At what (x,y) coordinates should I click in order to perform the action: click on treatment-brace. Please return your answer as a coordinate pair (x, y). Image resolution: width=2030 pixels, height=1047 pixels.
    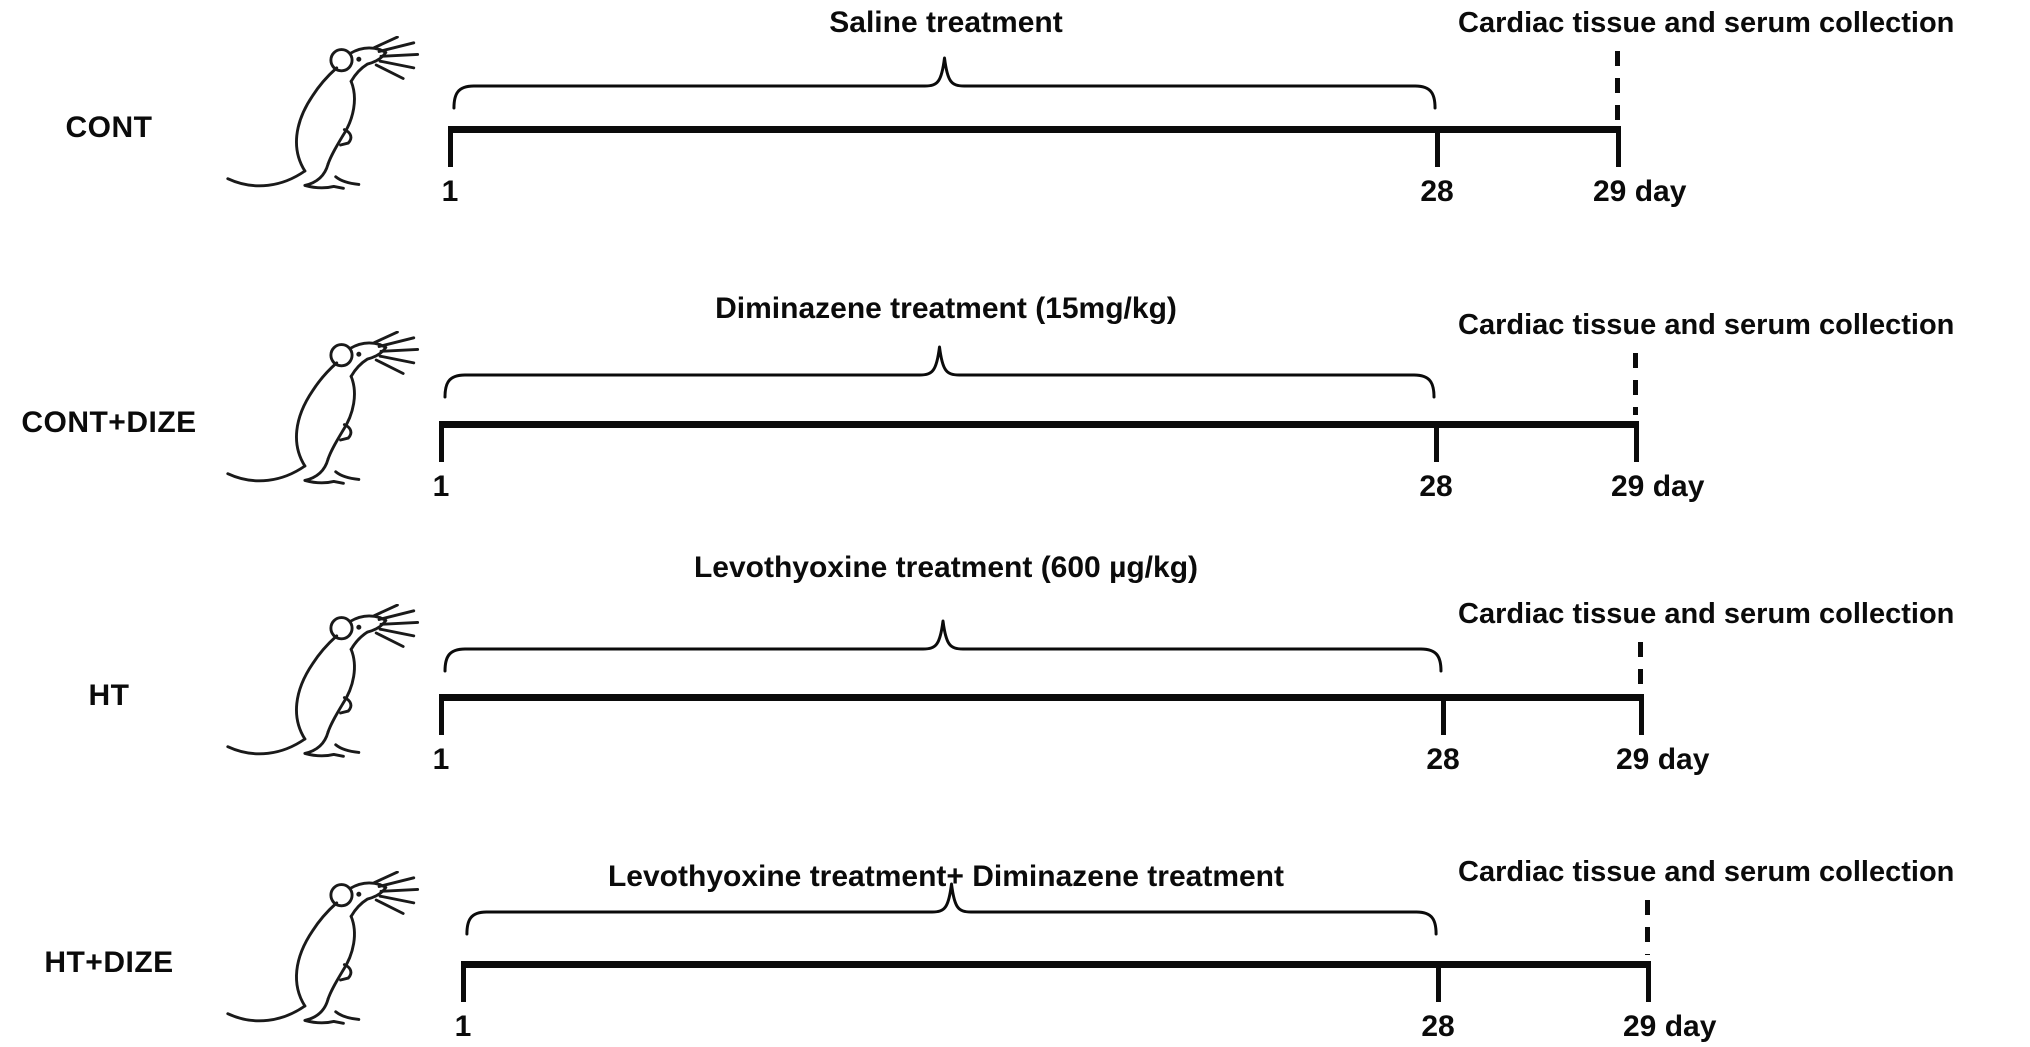
    Looking at the image, I should click on (951, 909).